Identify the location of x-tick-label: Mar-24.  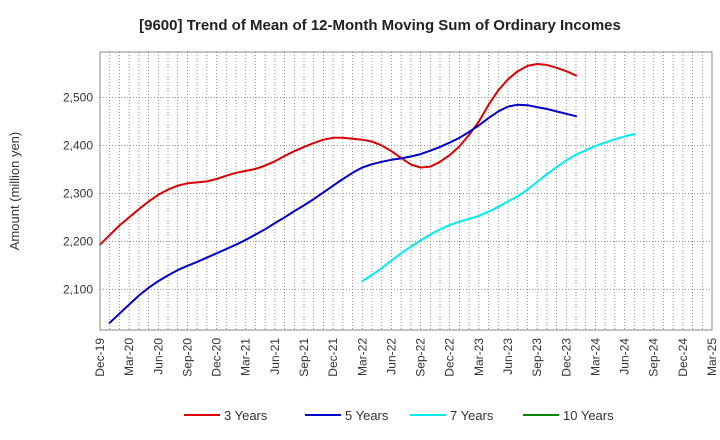
(595, 357).